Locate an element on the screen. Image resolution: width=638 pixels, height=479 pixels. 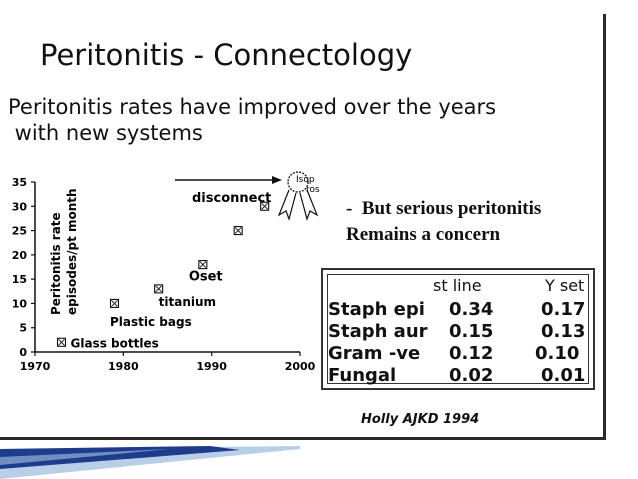
slide-border-right is located at coordinates (604, 226).